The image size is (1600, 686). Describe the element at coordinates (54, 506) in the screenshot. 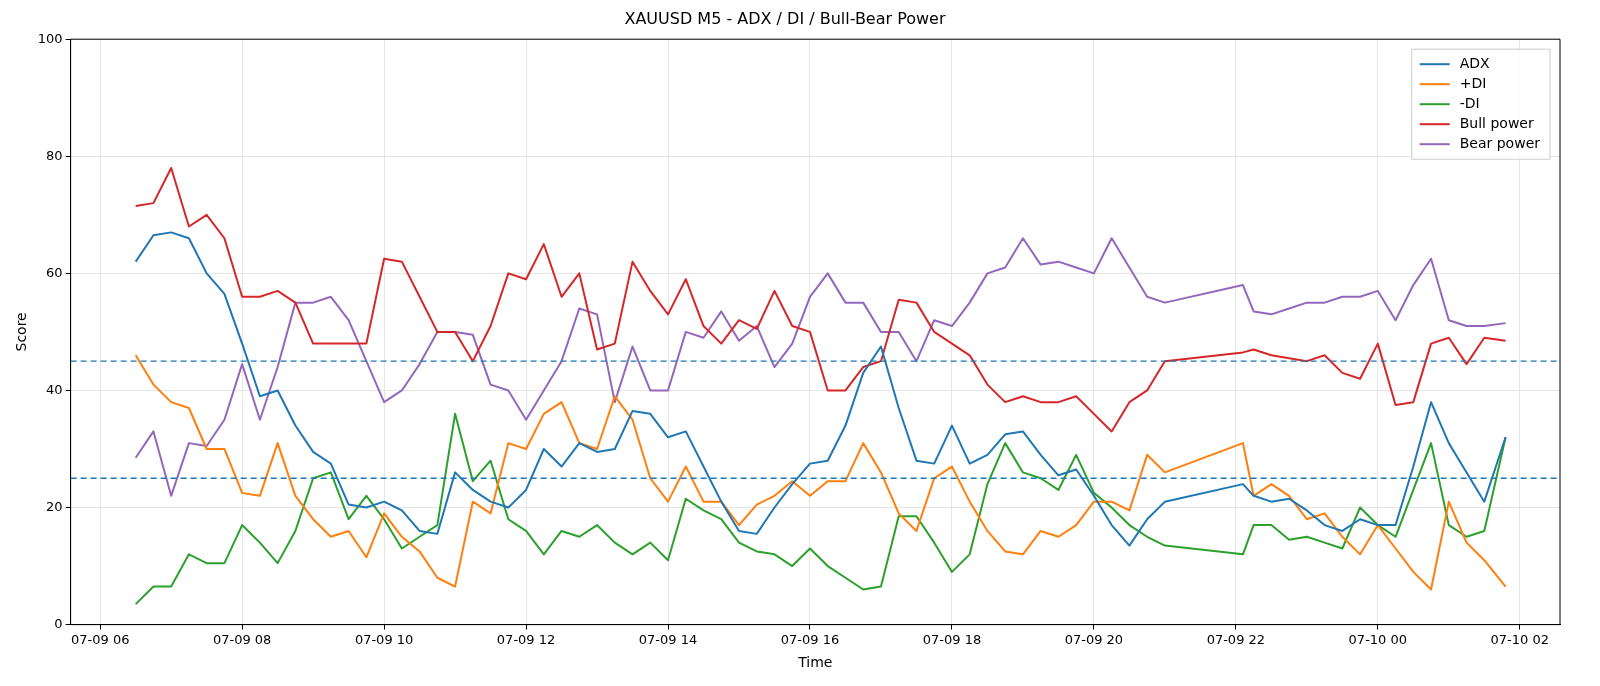

I see `y-tick-label: 20` at that location.